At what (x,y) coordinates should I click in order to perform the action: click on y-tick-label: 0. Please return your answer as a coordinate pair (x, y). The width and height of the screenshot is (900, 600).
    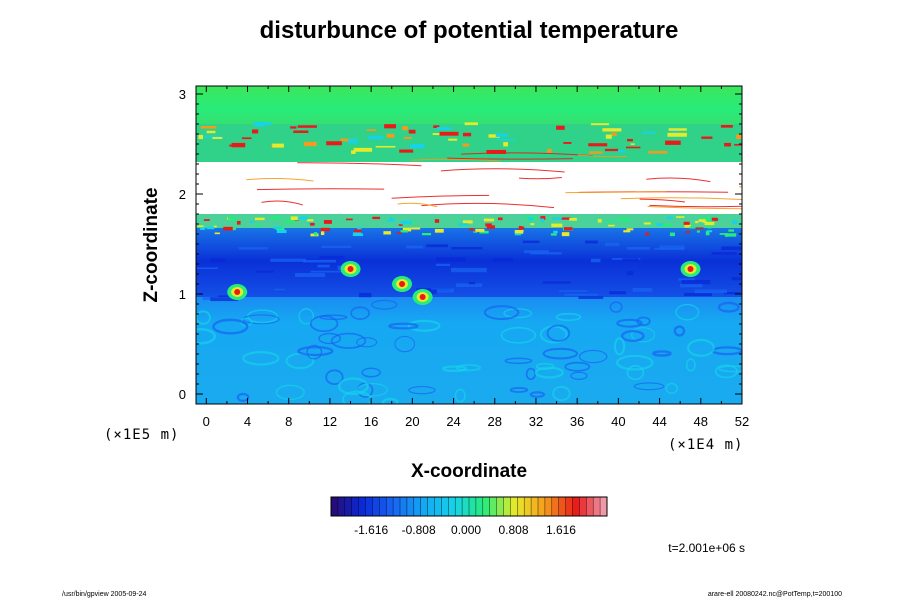
    Looking at the image, I should click on (182, 394).